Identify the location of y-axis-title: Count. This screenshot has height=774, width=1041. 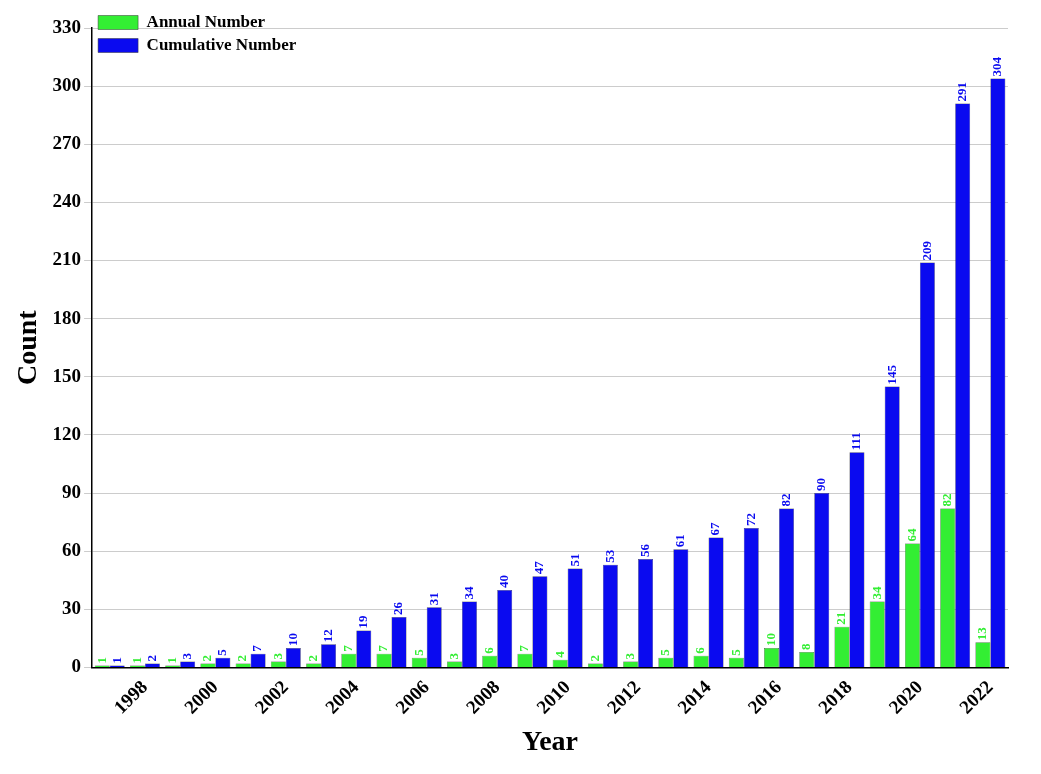
(27, 347).